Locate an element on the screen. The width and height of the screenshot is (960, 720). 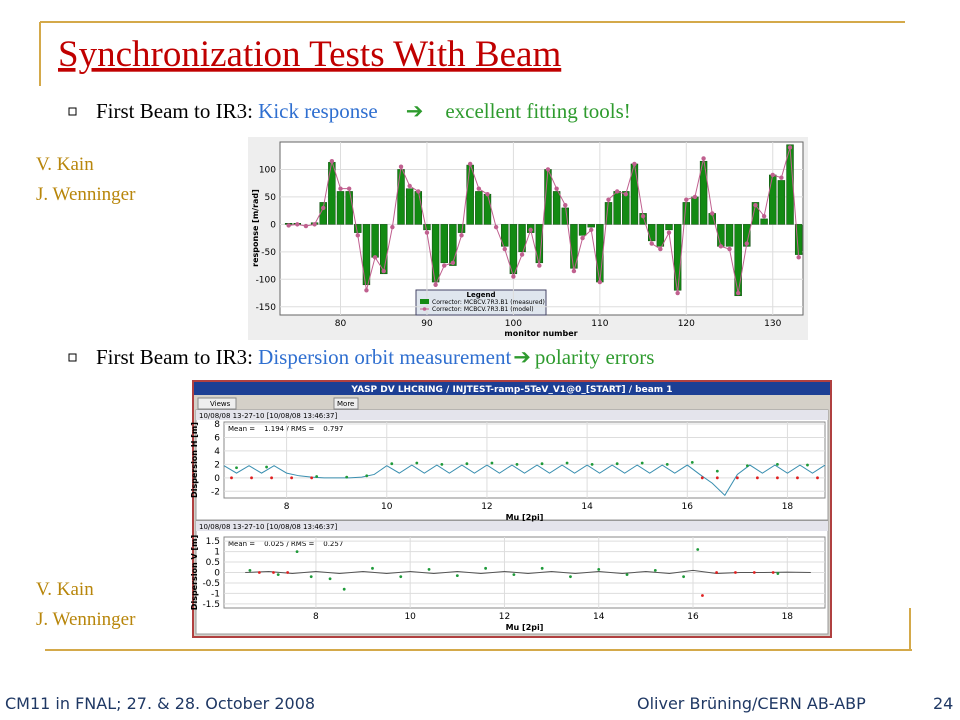
y-tick-label: 50 is located at coordinates (271, 198).